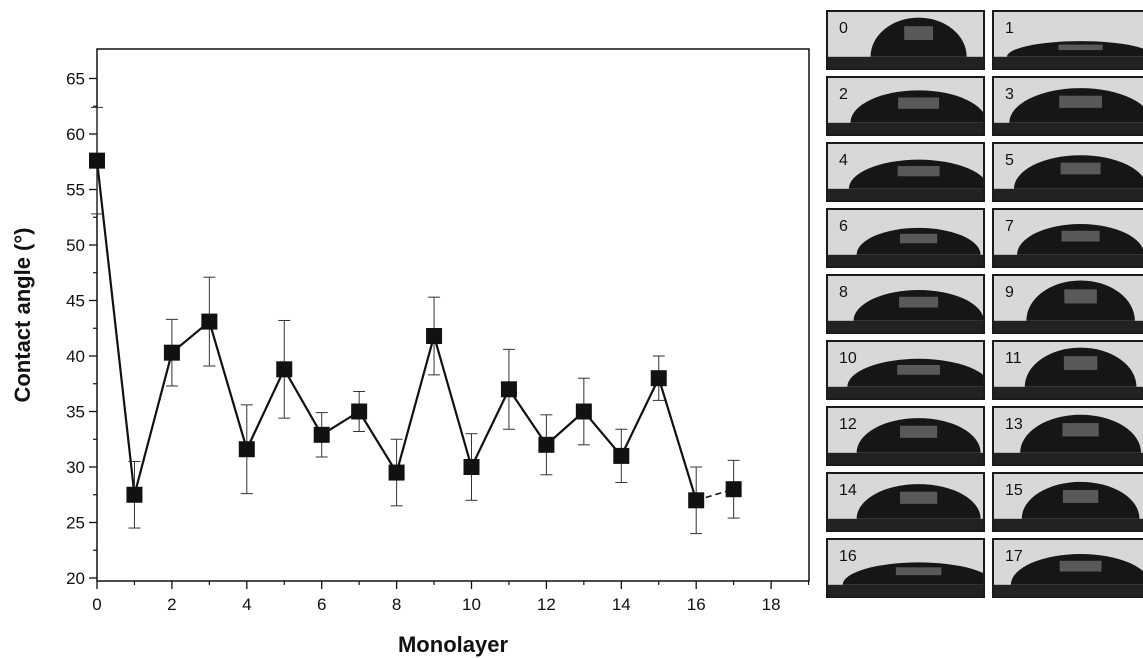 The image size is (1143, 658). What do you see at coordinates (246, 604) in the screenshot?
I see `x-tick-label: 4` at bounding box center [246, 604].